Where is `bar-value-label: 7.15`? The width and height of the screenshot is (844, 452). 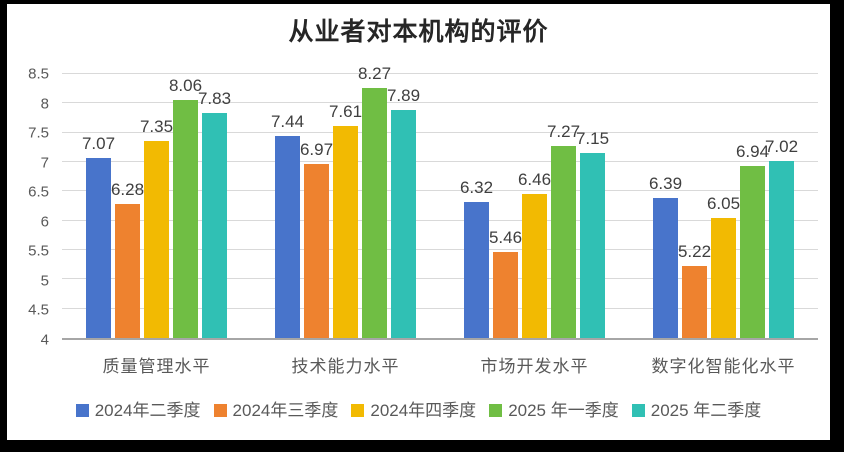 bar-value-label: 7.15 is located at coordinates (592, 139).